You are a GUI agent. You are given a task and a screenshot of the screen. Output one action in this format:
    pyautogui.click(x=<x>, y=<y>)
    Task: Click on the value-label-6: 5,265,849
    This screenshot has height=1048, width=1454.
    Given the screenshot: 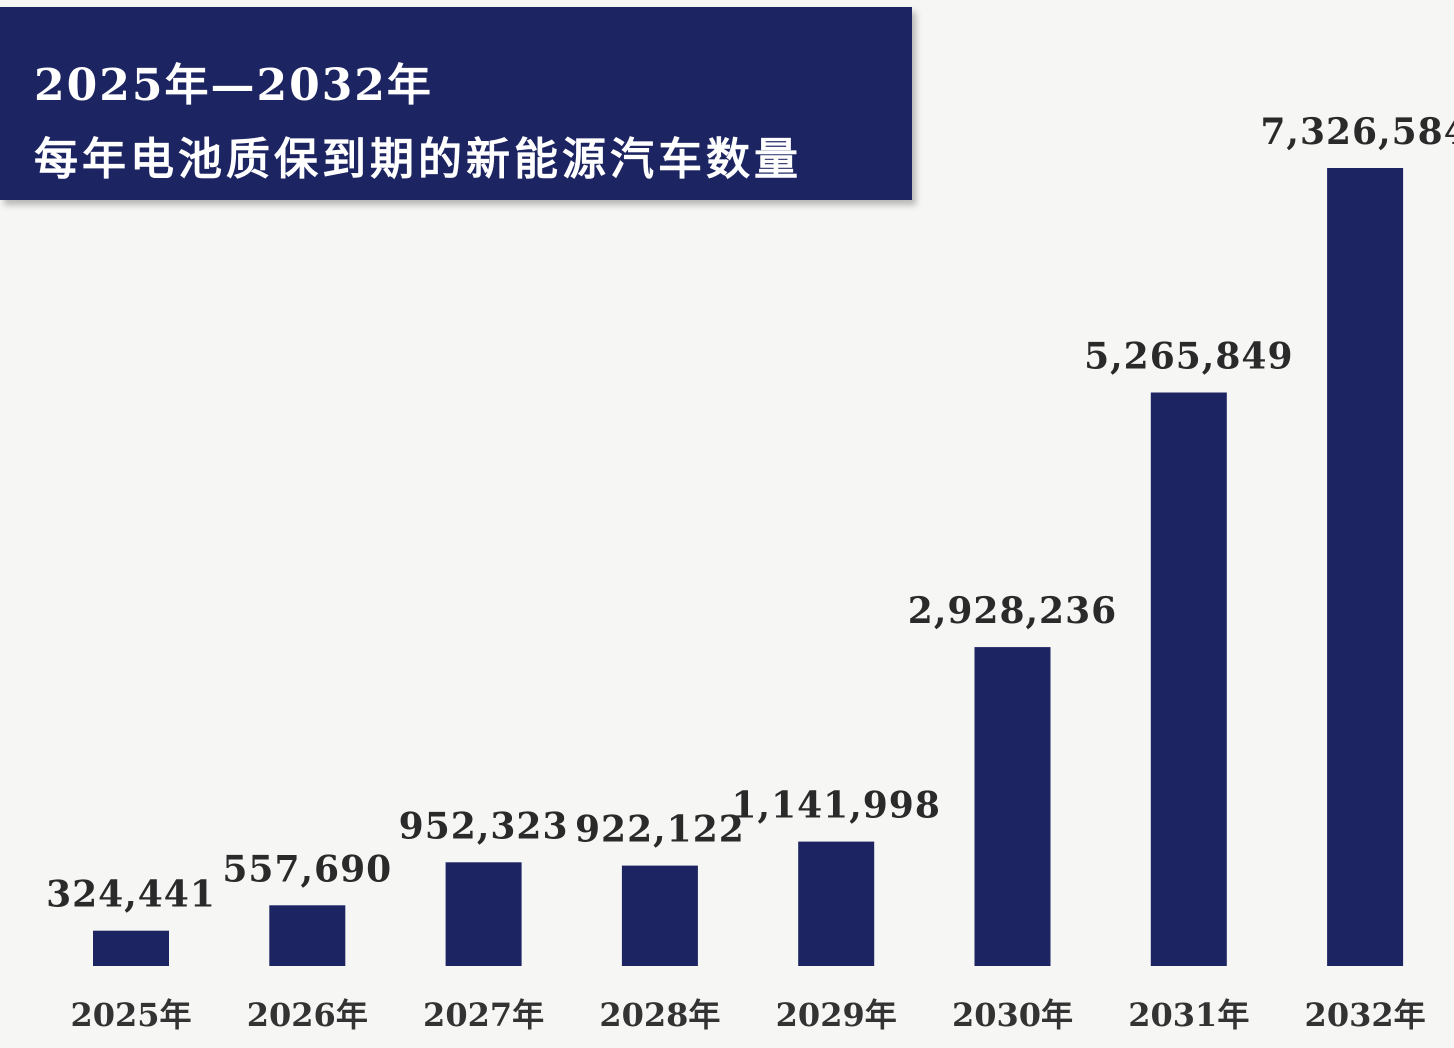 What is the action you would take?
    pyautogui.click(x=1188, y=357)
    